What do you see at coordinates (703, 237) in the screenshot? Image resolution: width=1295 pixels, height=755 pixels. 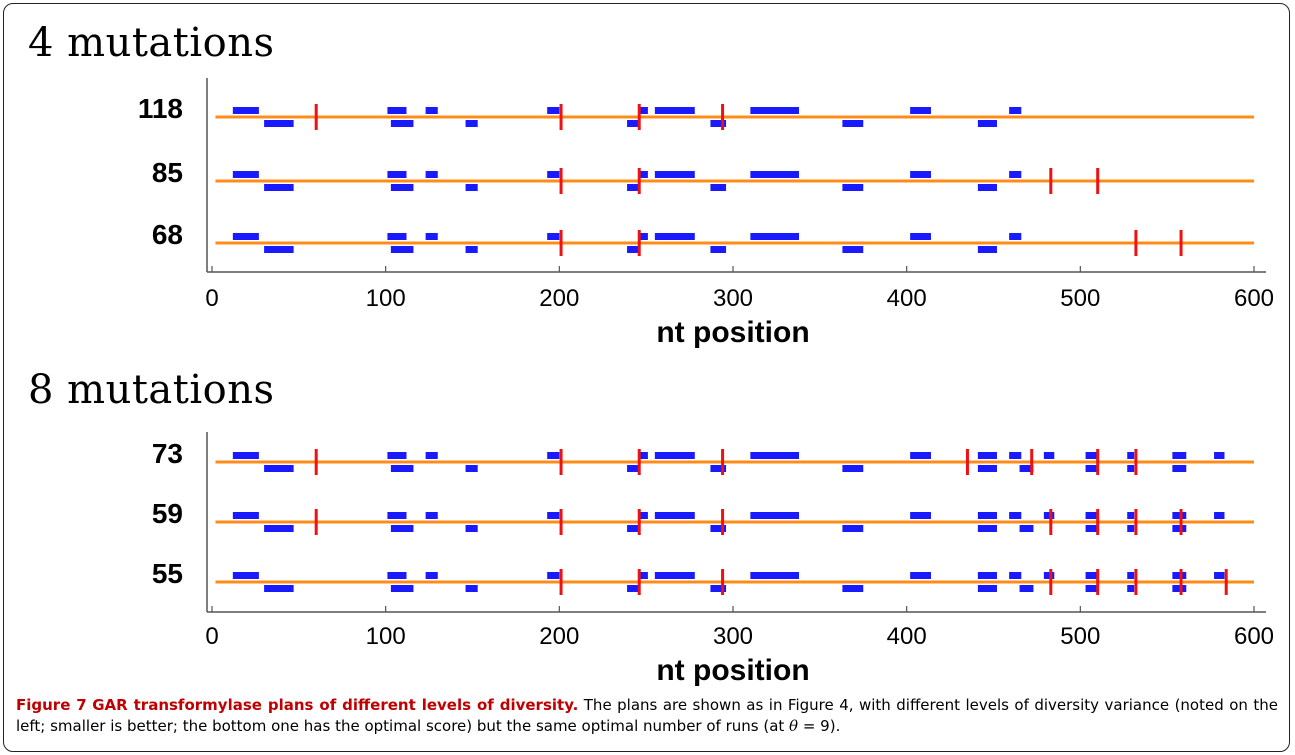 I see `plan-row-68: 68` at bounding box center [703, 237].